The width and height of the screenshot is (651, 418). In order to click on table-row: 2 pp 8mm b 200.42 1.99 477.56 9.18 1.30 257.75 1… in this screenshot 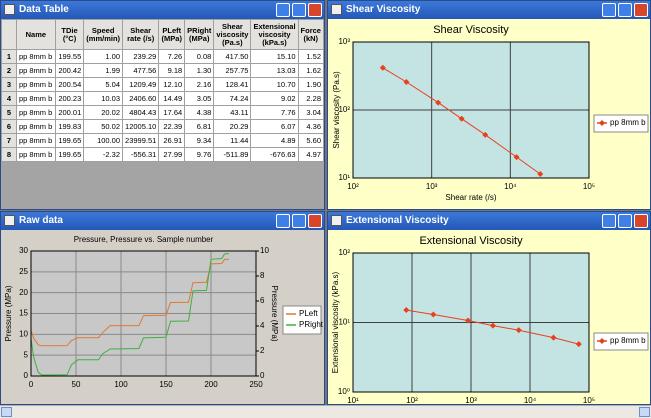, I will do `click(162, 70)`.